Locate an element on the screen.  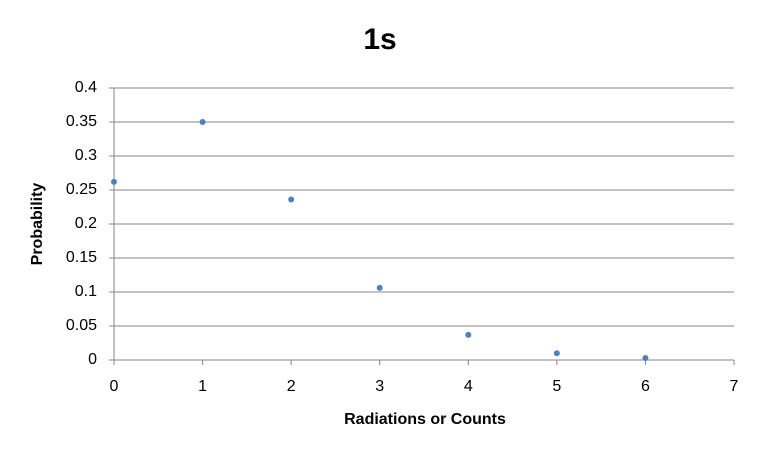
x-tick-label: 5 is located at coordinates (556, 386).